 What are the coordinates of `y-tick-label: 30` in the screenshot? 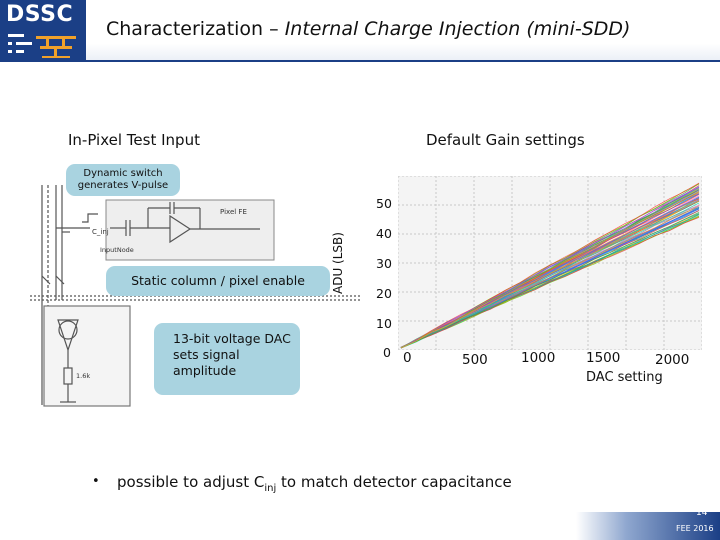 It's located at (384, 263).